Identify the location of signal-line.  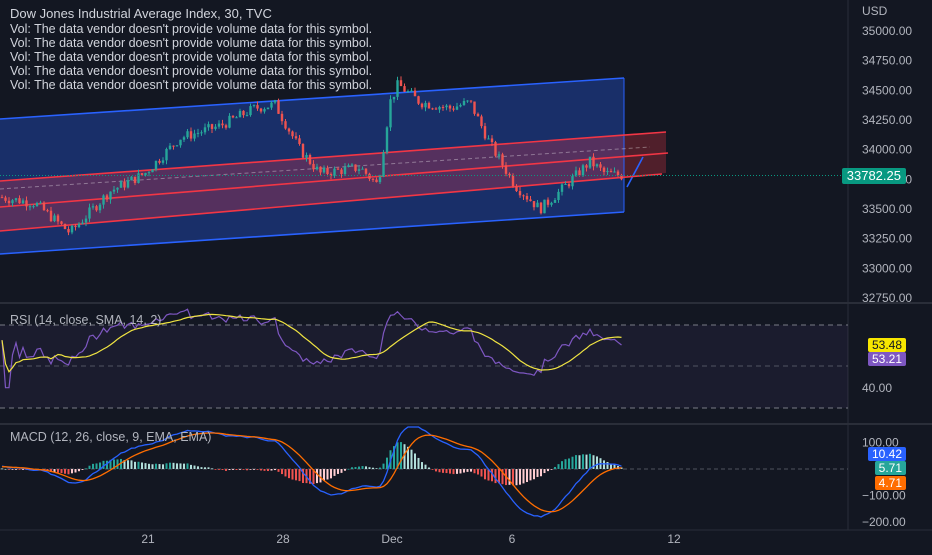
(311, 472).